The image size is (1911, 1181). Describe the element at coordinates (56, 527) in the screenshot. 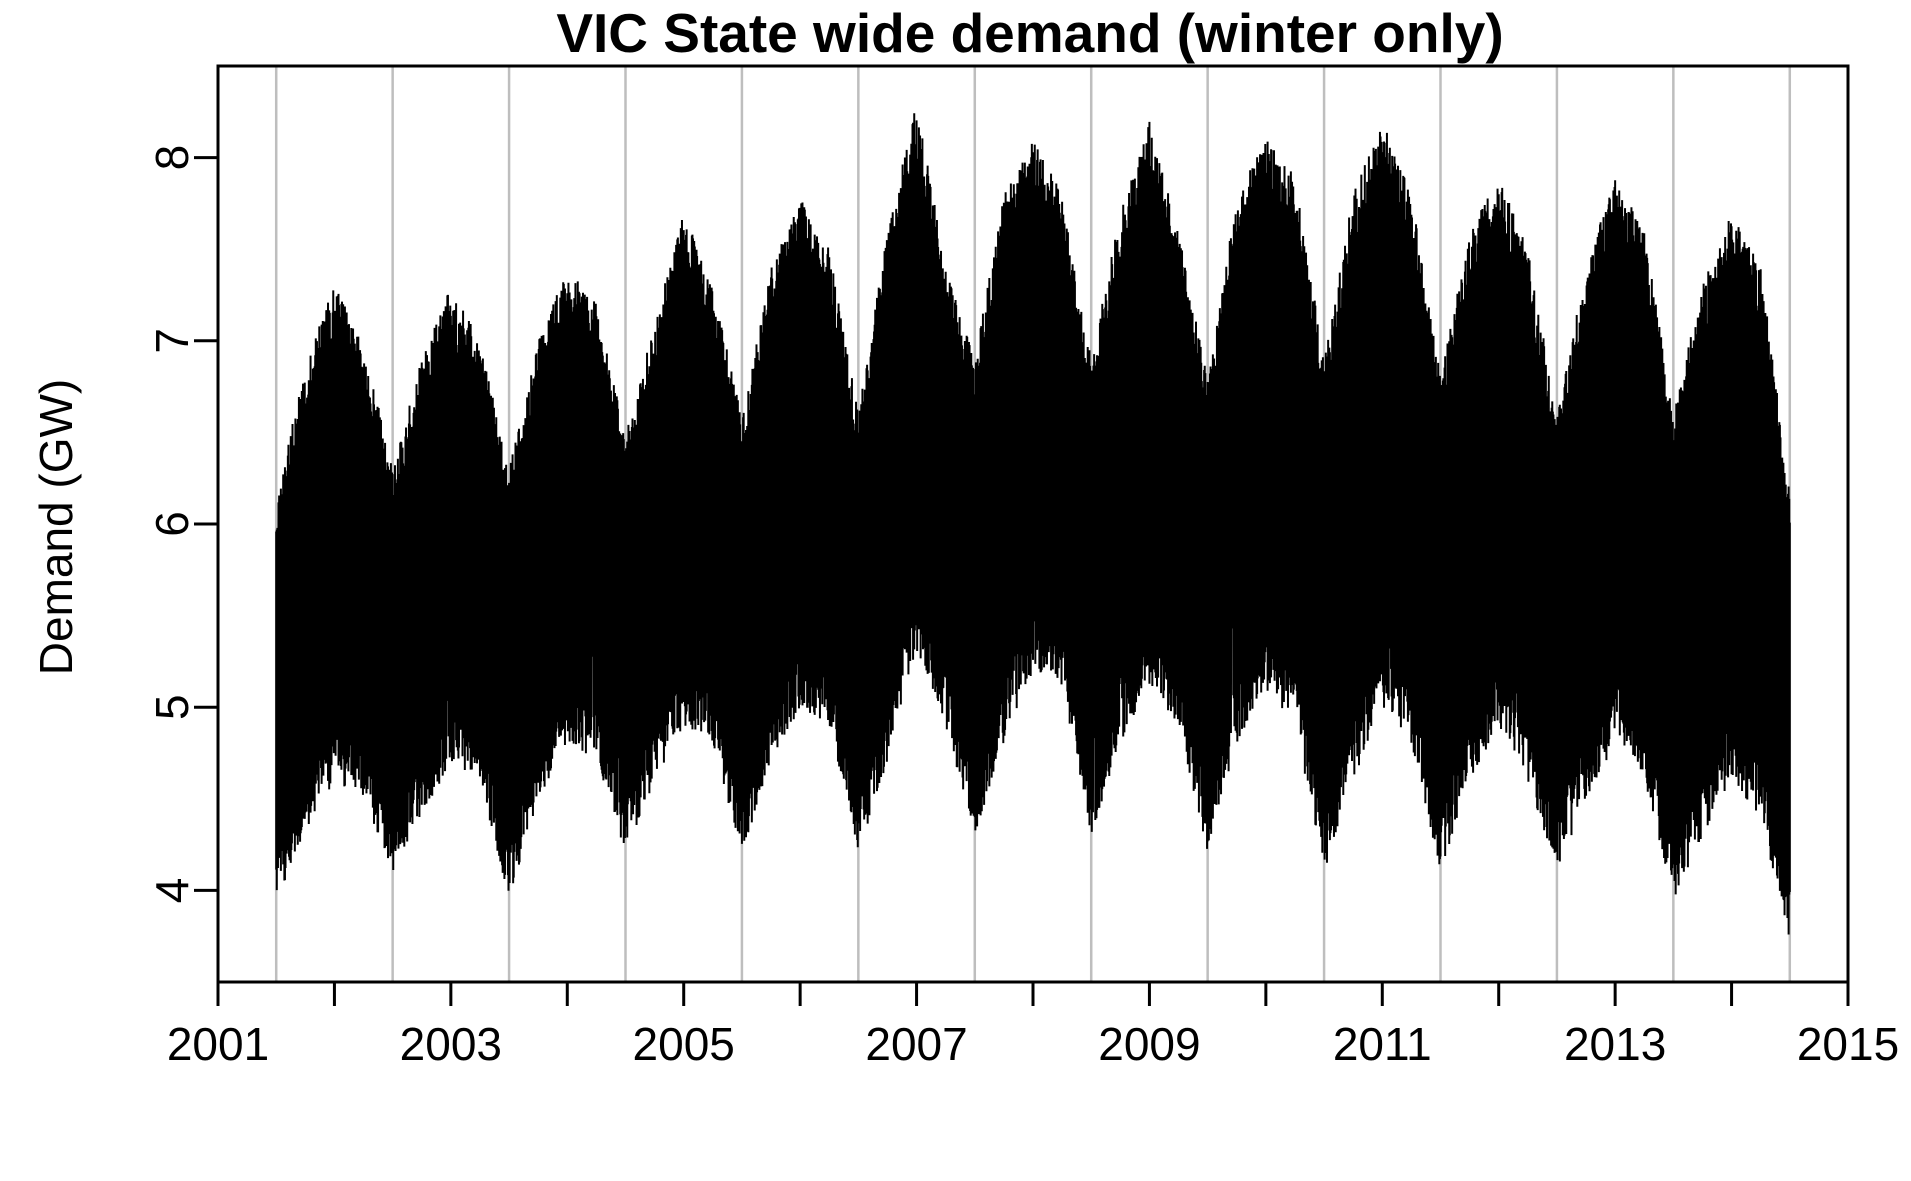

I see `y-axis-label: Demand (GW)` at that location.